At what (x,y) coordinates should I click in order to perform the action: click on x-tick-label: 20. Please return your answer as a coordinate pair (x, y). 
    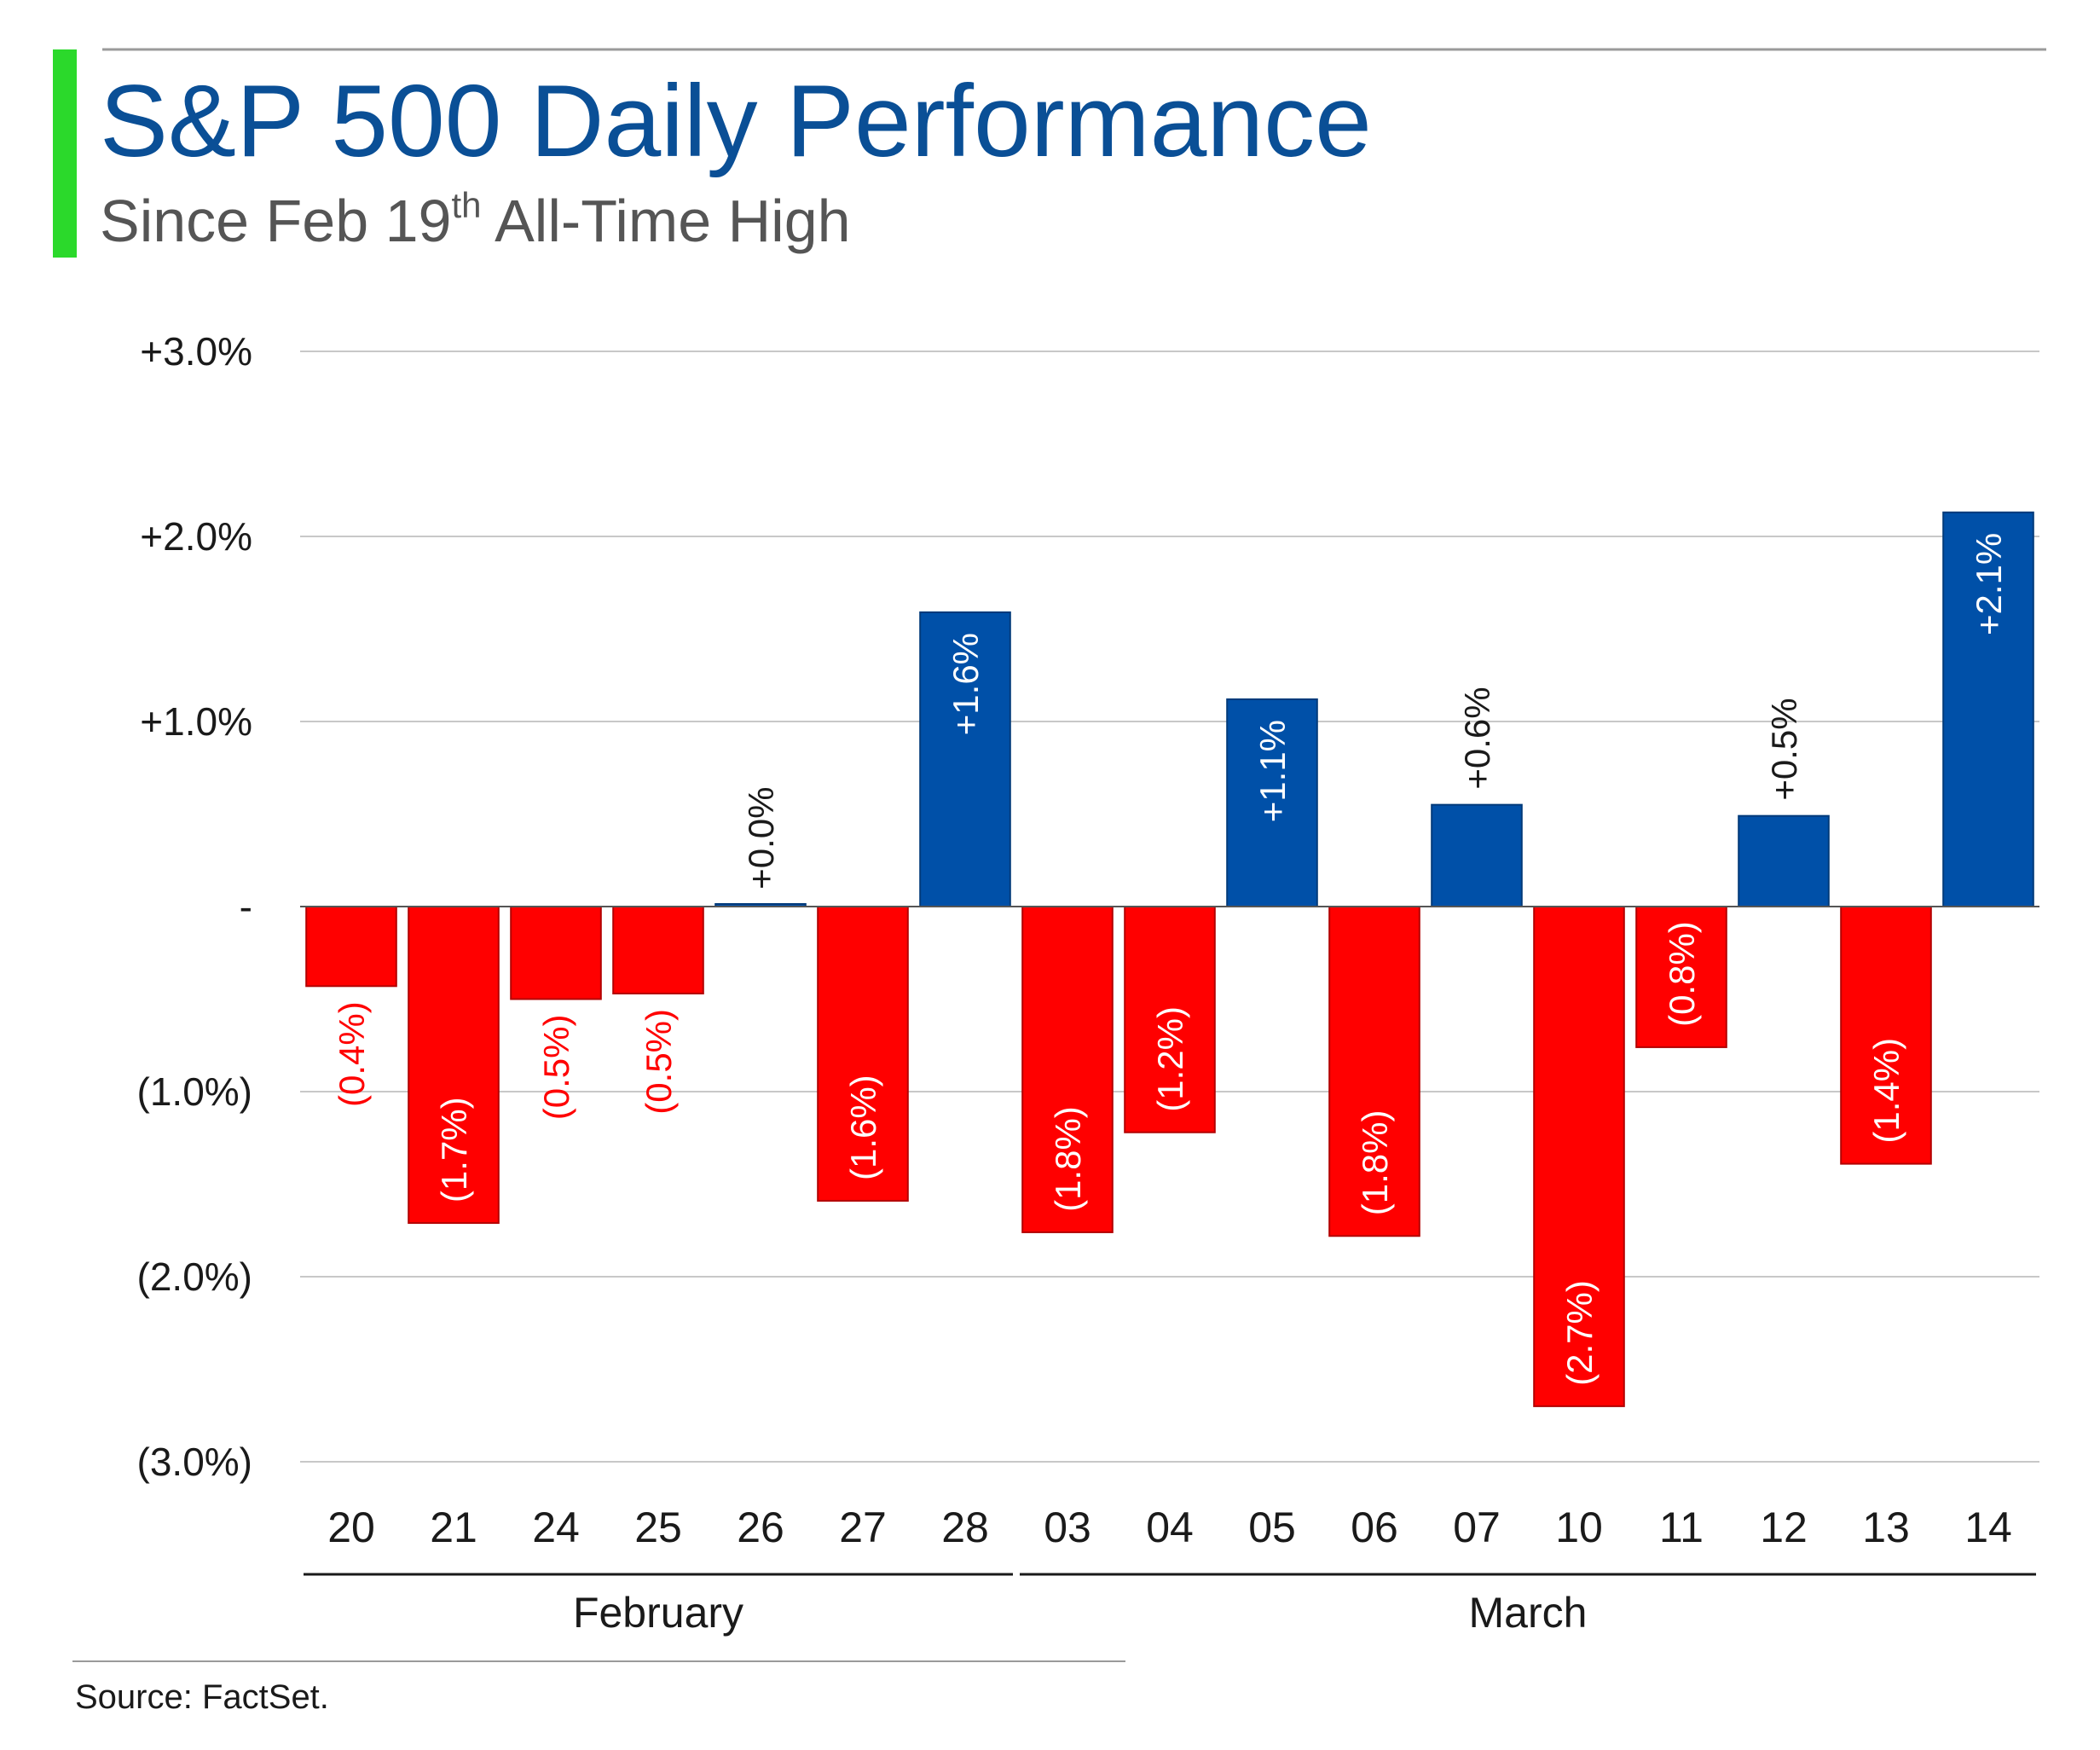
    Looking at the image, I should click on (351, 1527).